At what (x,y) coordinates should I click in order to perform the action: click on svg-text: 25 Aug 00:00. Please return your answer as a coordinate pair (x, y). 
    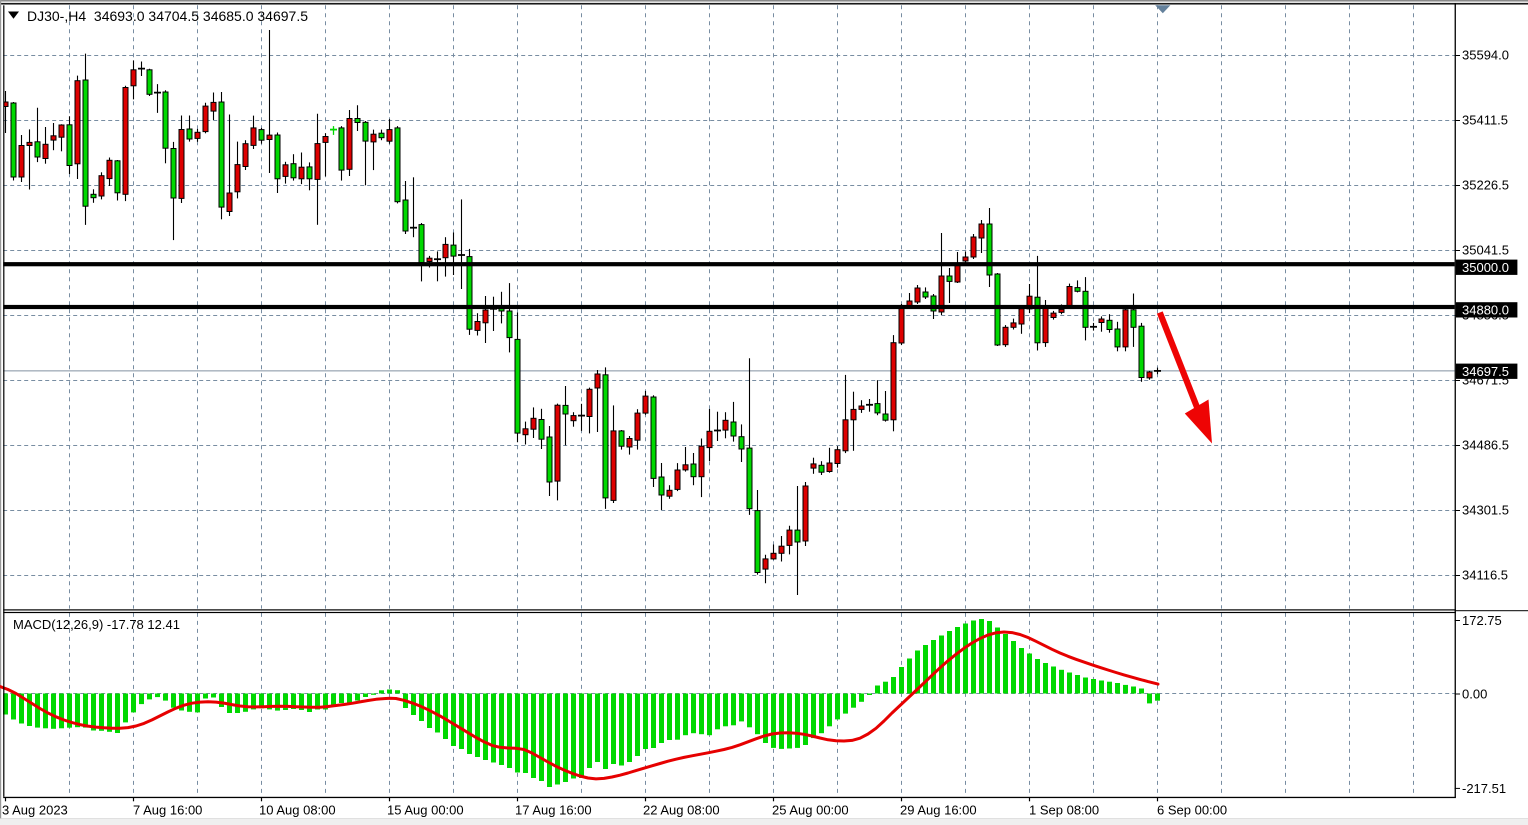
    Looking at the image, I should click on (810, 810).